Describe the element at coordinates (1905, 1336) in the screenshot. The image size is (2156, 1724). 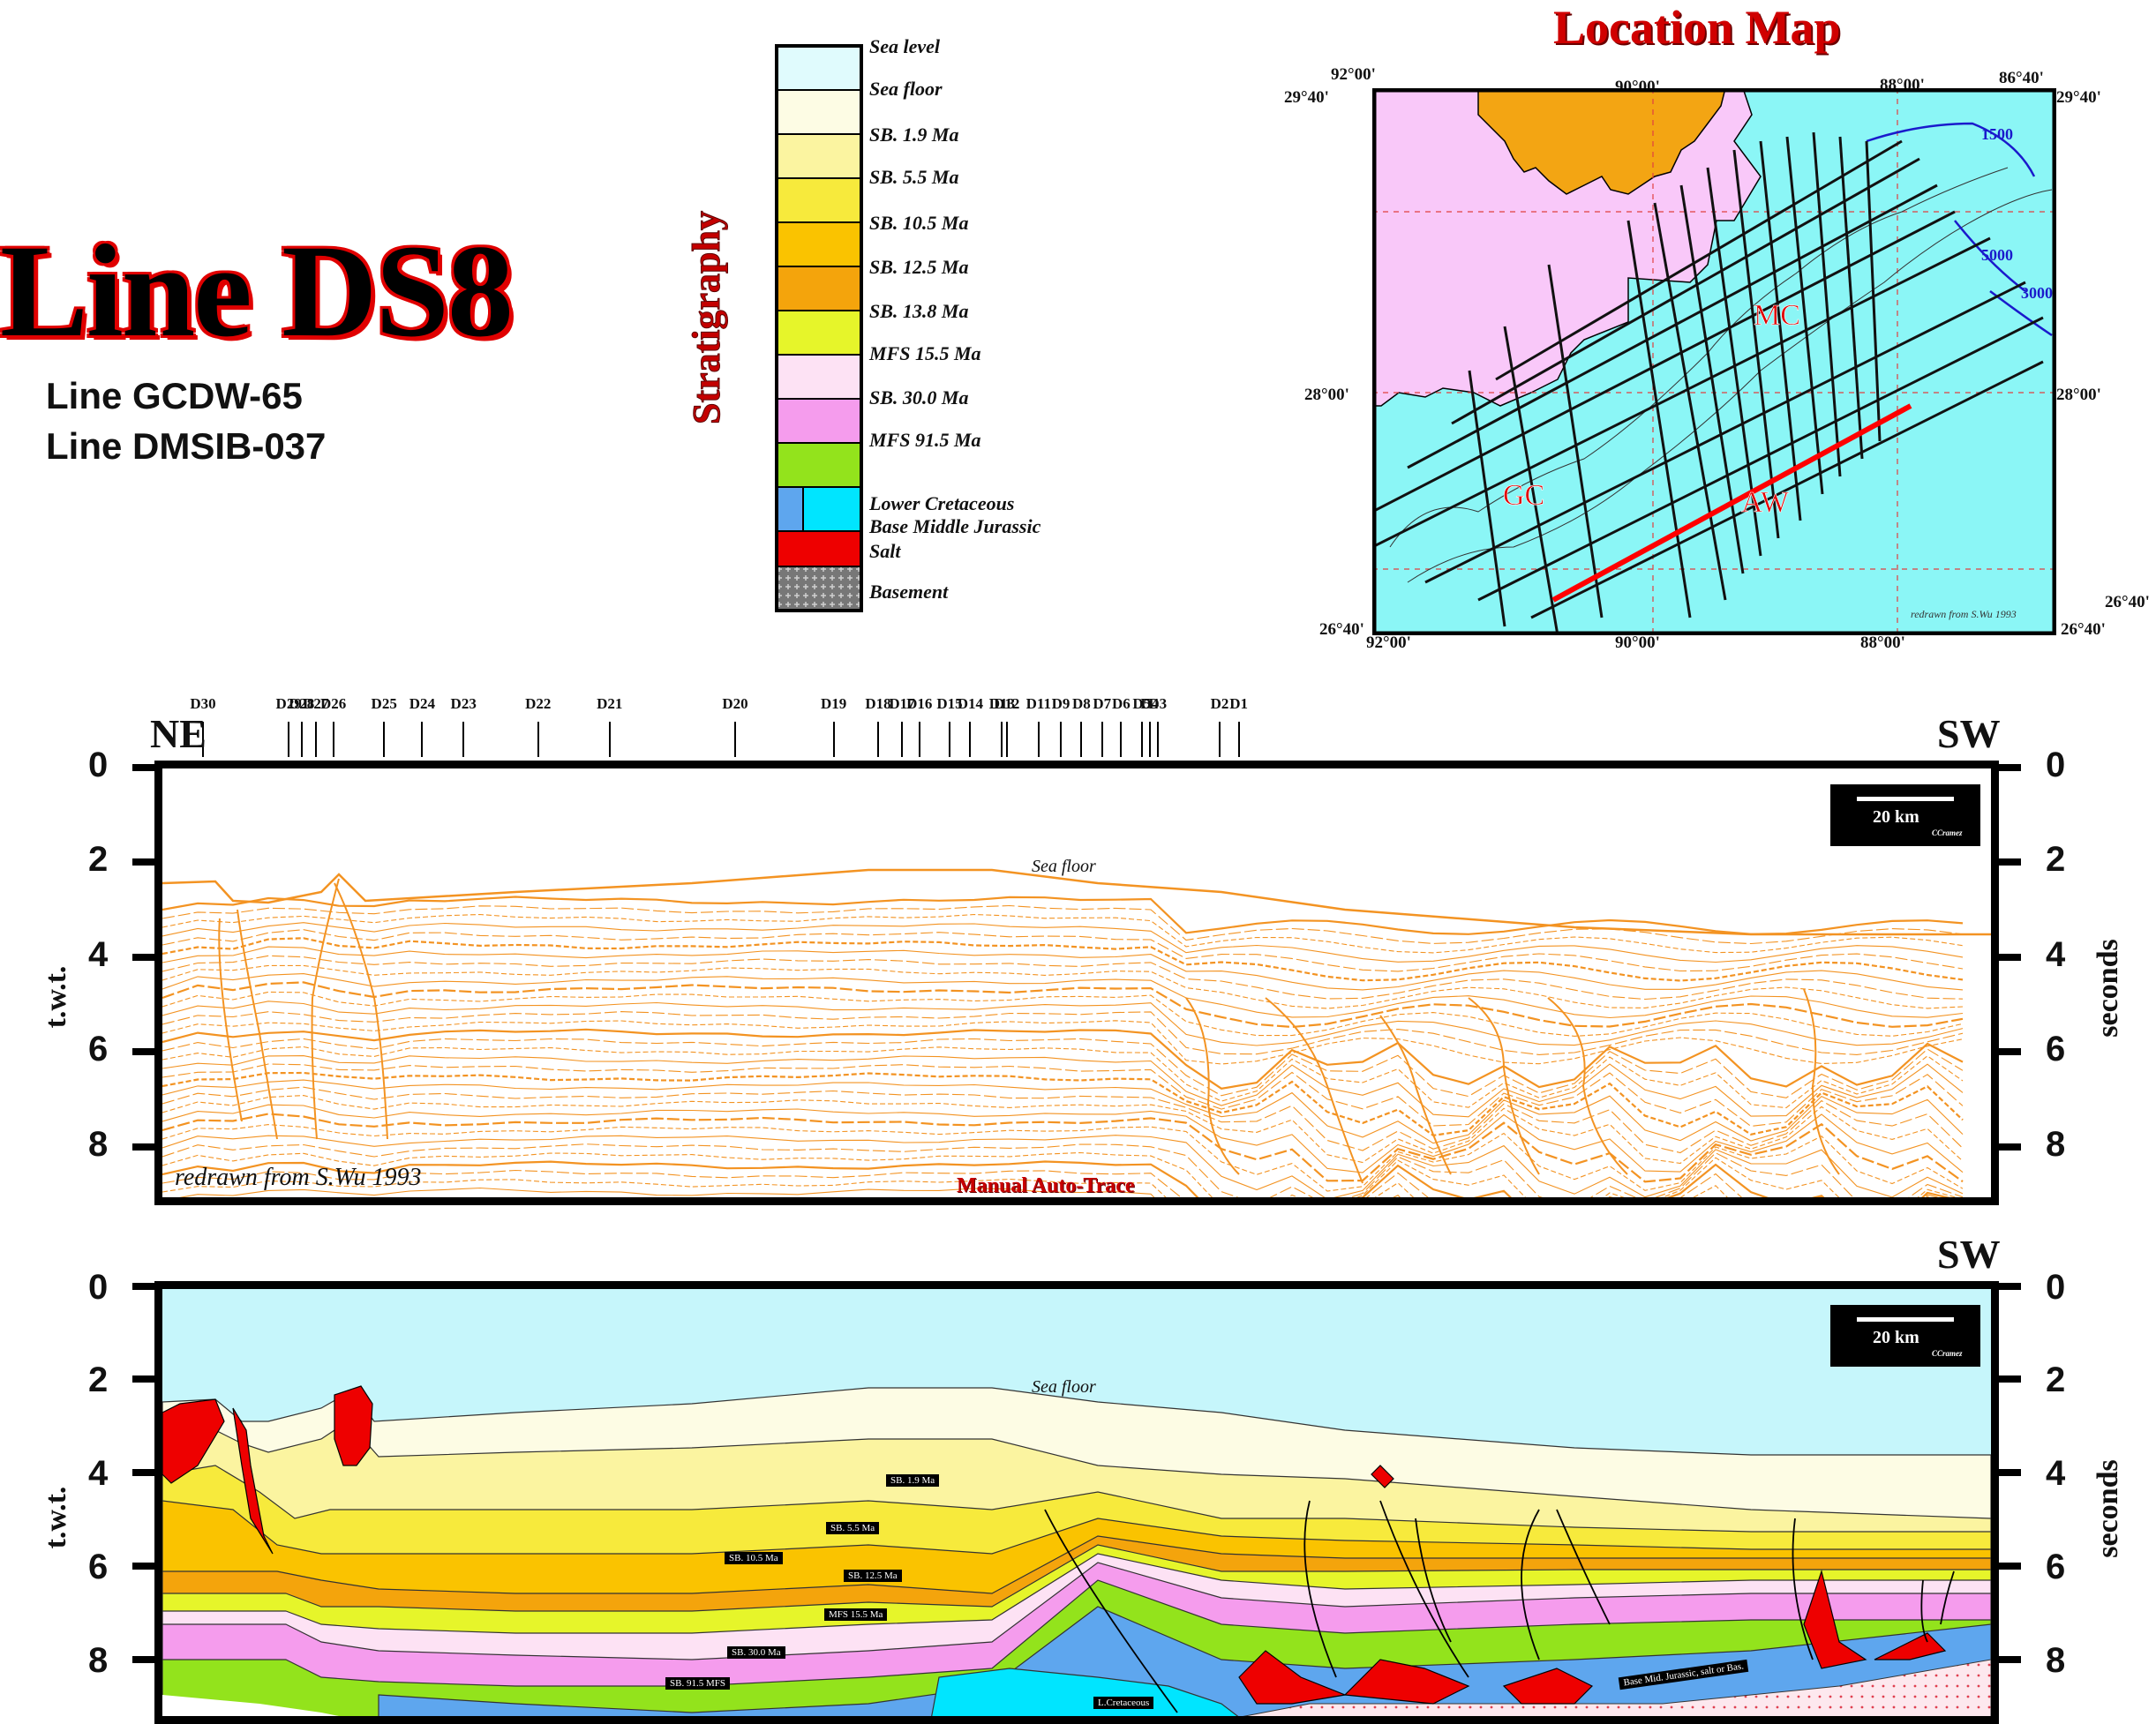
I see `bottom-scale-bar: 20 km CCramez` at that location.